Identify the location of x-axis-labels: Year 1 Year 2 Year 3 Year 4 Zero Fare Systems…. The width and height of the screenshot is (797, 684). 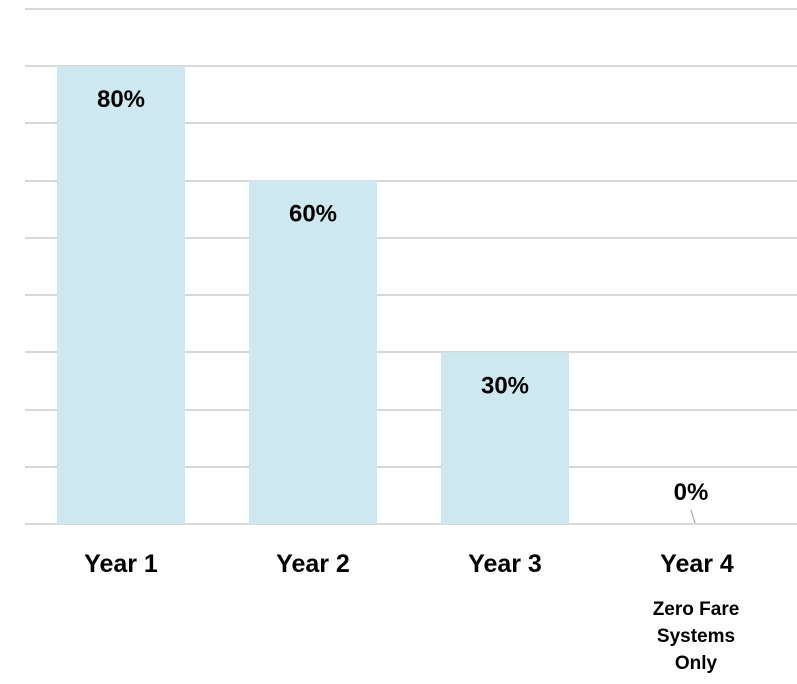
(411, 612).